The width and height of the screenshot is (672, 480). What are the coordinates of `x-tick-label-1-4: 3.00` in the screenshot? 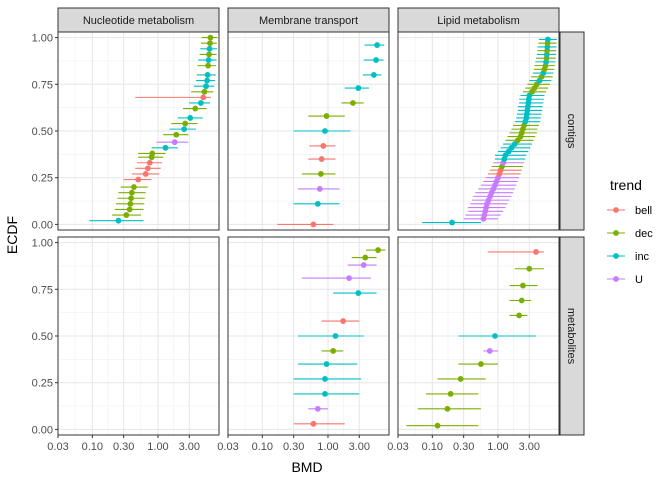 It's located at (359, 447).